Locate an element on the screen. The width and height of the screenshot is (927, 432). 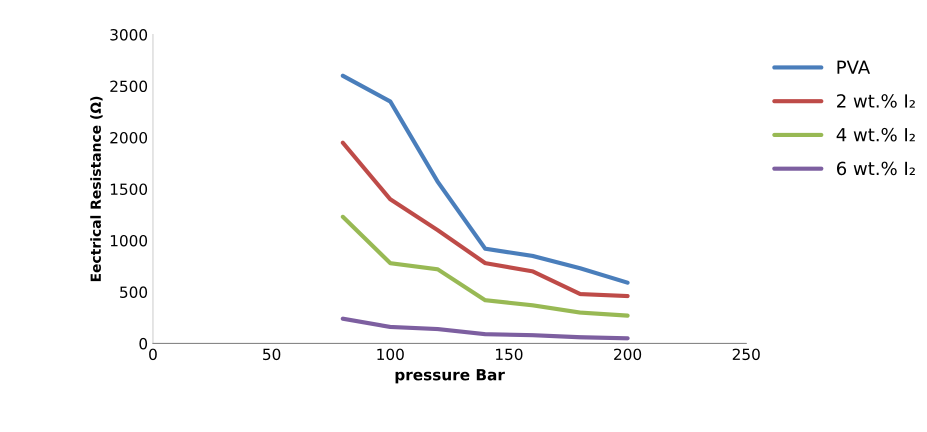
x-tick-label: 0 is located at coordinates (153, 354).